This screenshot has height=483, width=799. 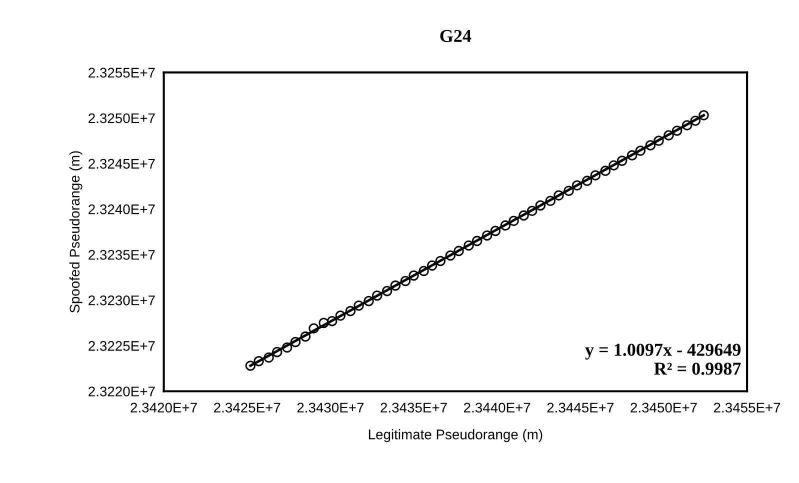 What do you see at coordinates (121, 255) in the screenshot?
I see `y-tick-label: 2.3235E+7` at bounding box center [121, 255].